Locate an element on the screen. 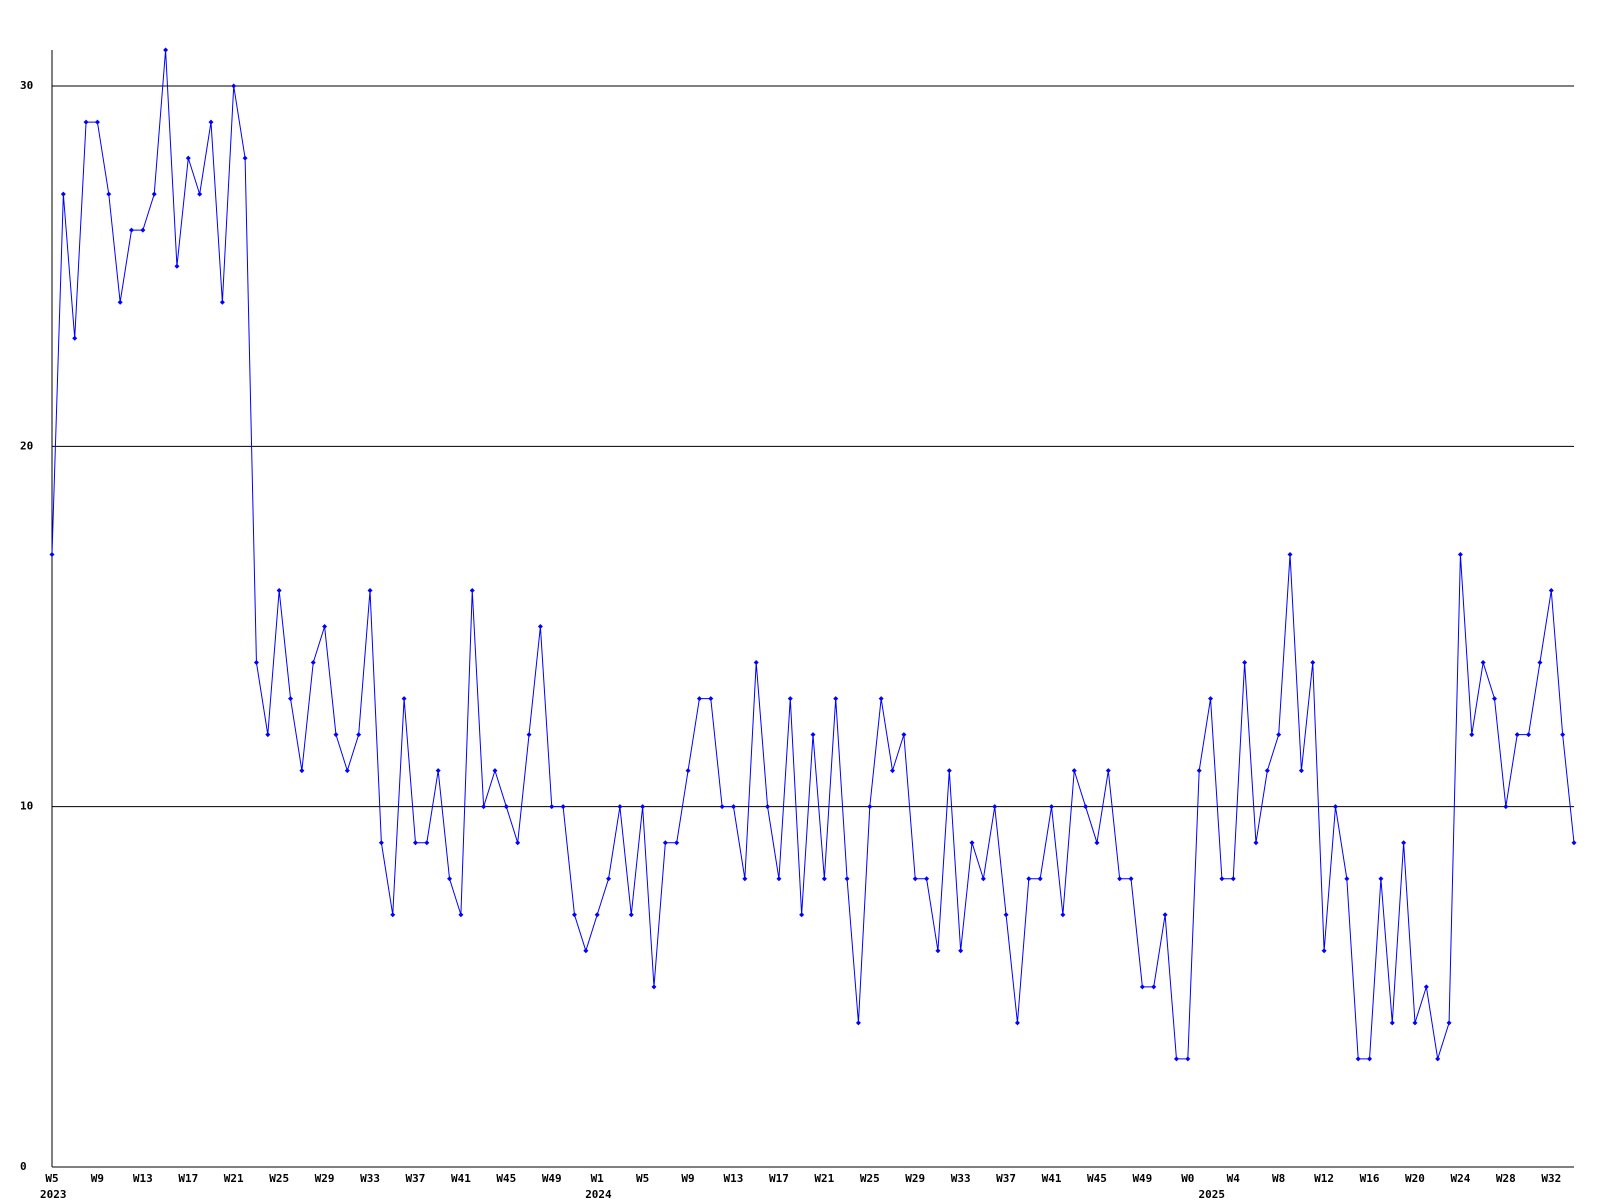 This screenshot has height=1200, width=1600. x-tick-label: W45 is located at coordinates (1097, 1178).